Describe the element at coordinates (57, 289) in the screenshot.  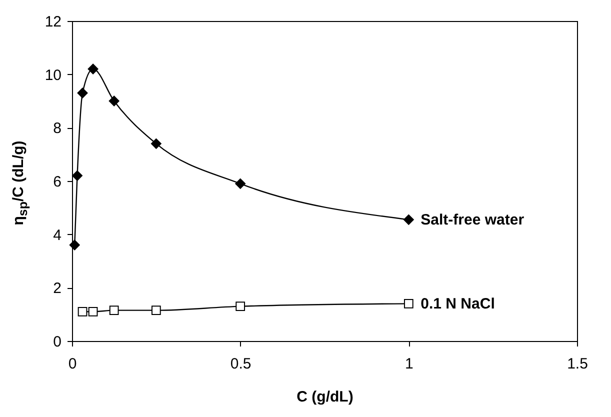
I see `y-tick-label: 2` at that location.